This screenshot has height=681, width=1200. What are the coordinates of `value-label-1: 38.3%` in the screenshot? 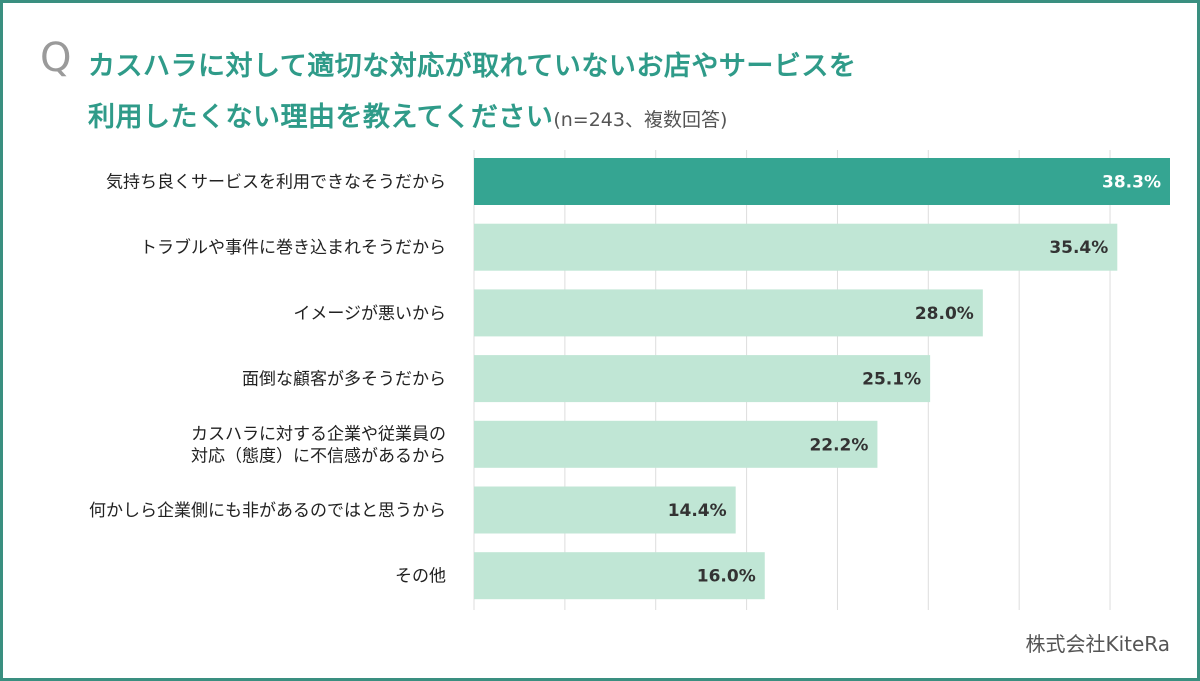 It's located at (1131, 183).